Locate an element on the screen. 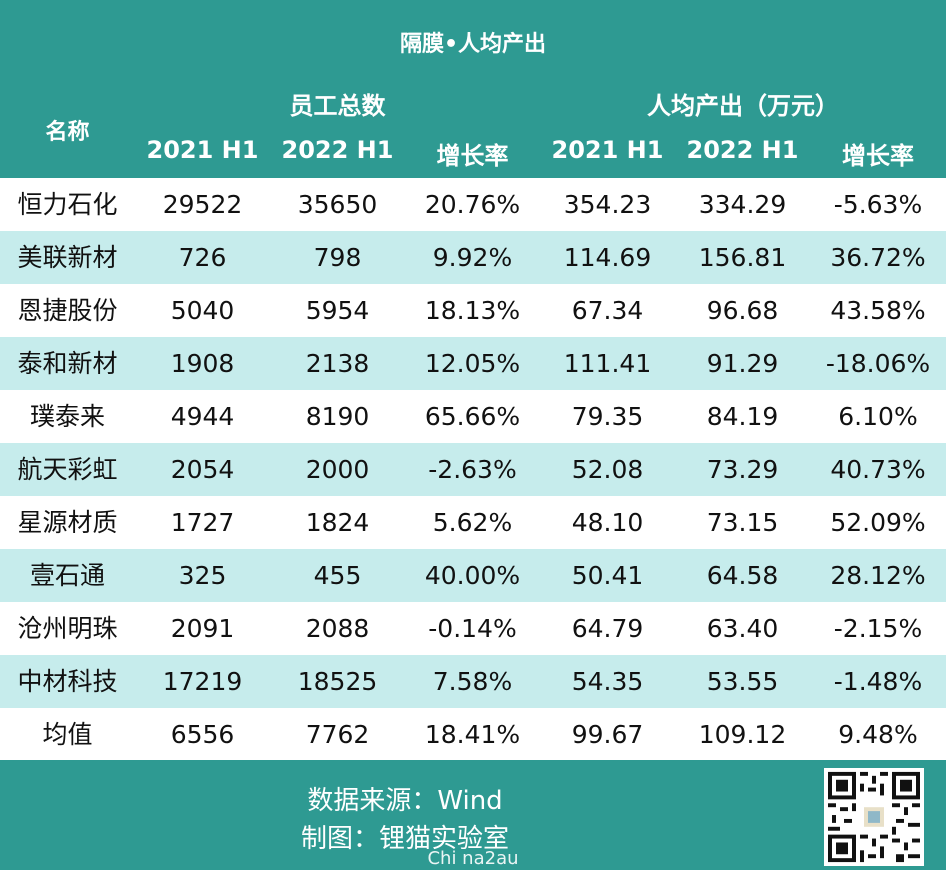 This screenshot has width=946, height=870. row-name-cell: 恒力石化 is located at coordinates (67, 204).